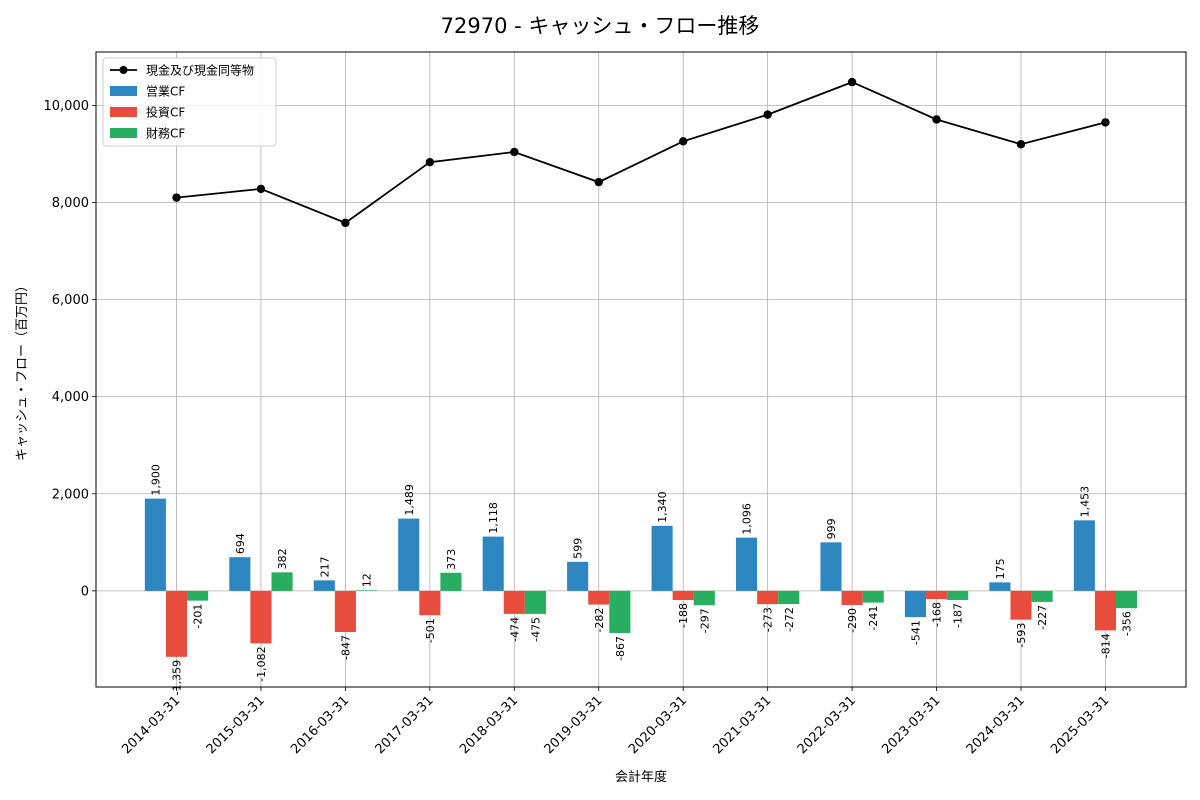  I want to click on bar-value-label: 1,489, so click(409, 500).